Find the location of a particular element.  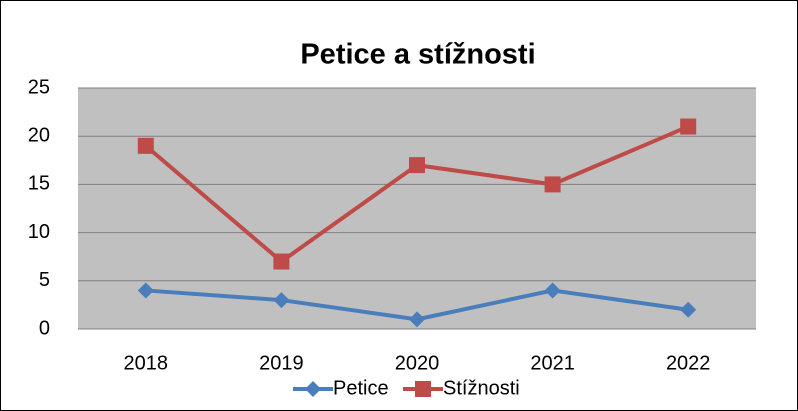

x-tick-label: 2019 is located at coordinates (281, 363).